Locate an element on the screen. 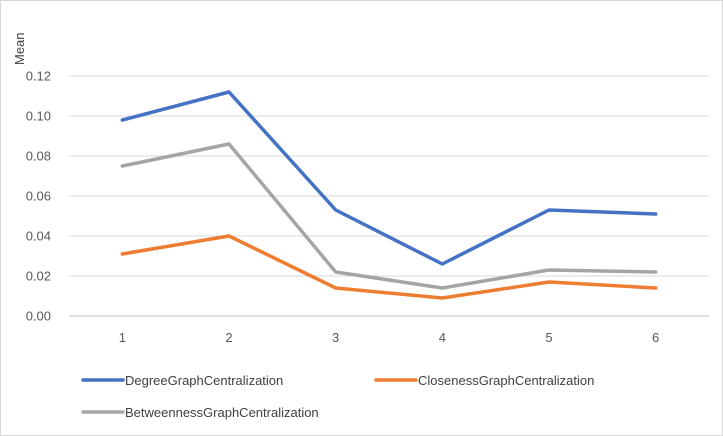  y-axis-ticks: 0.00 0.02 0.04 0.06 0.08 0.10 0.12 is located at coordinates (38, 196).